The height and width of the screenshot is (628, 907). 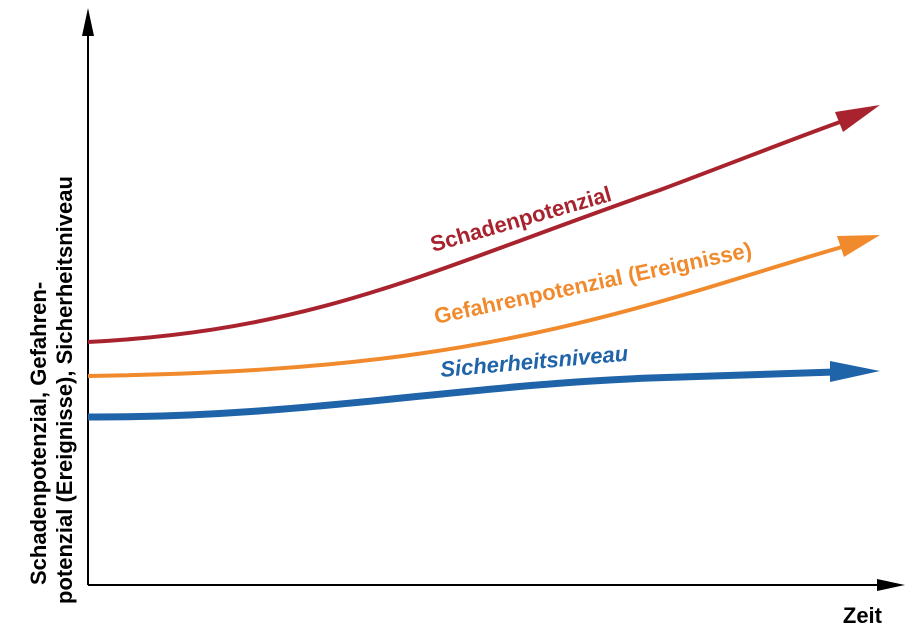 I want to click on schadenpotenzial-arrowhead, so click(x=857, y=118).